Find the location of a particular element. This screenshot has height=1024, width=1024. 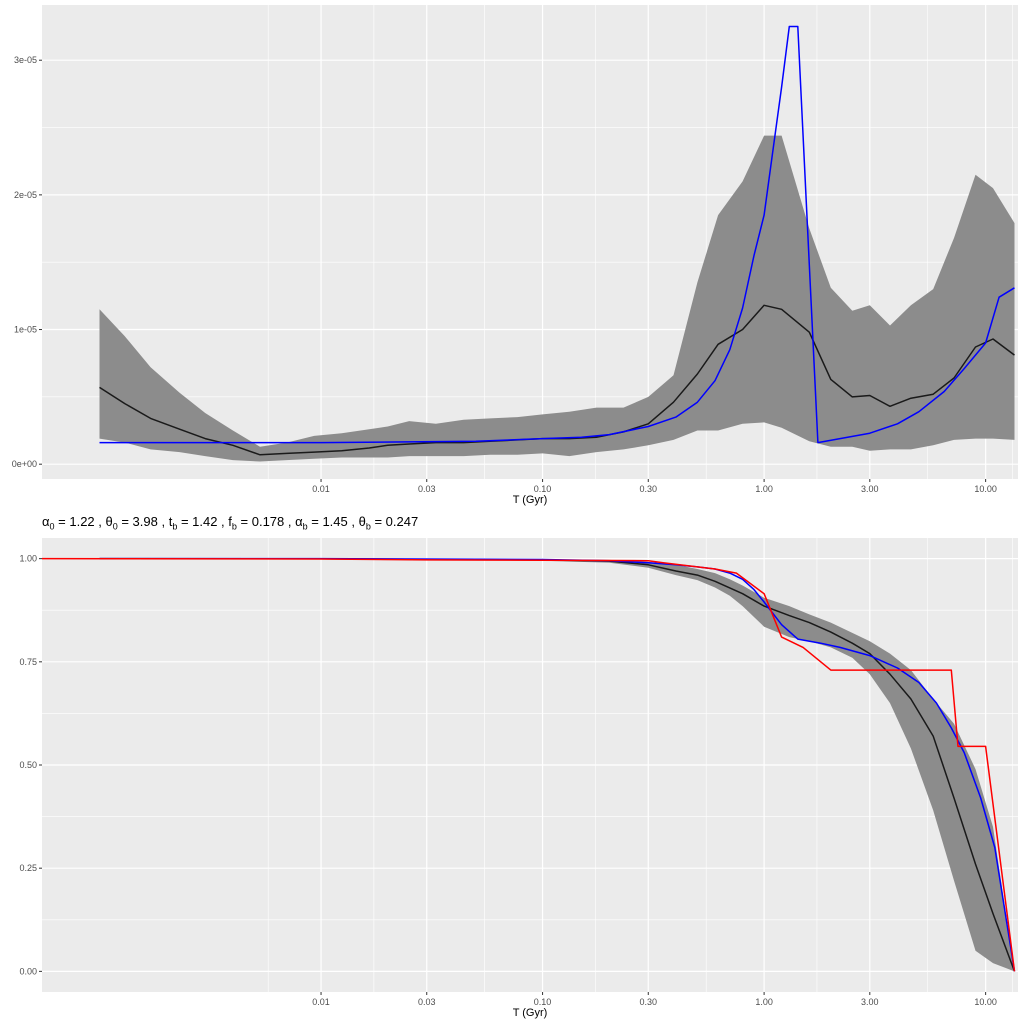

thetab-value: = 0.247 is located at coordinates (394, 521).